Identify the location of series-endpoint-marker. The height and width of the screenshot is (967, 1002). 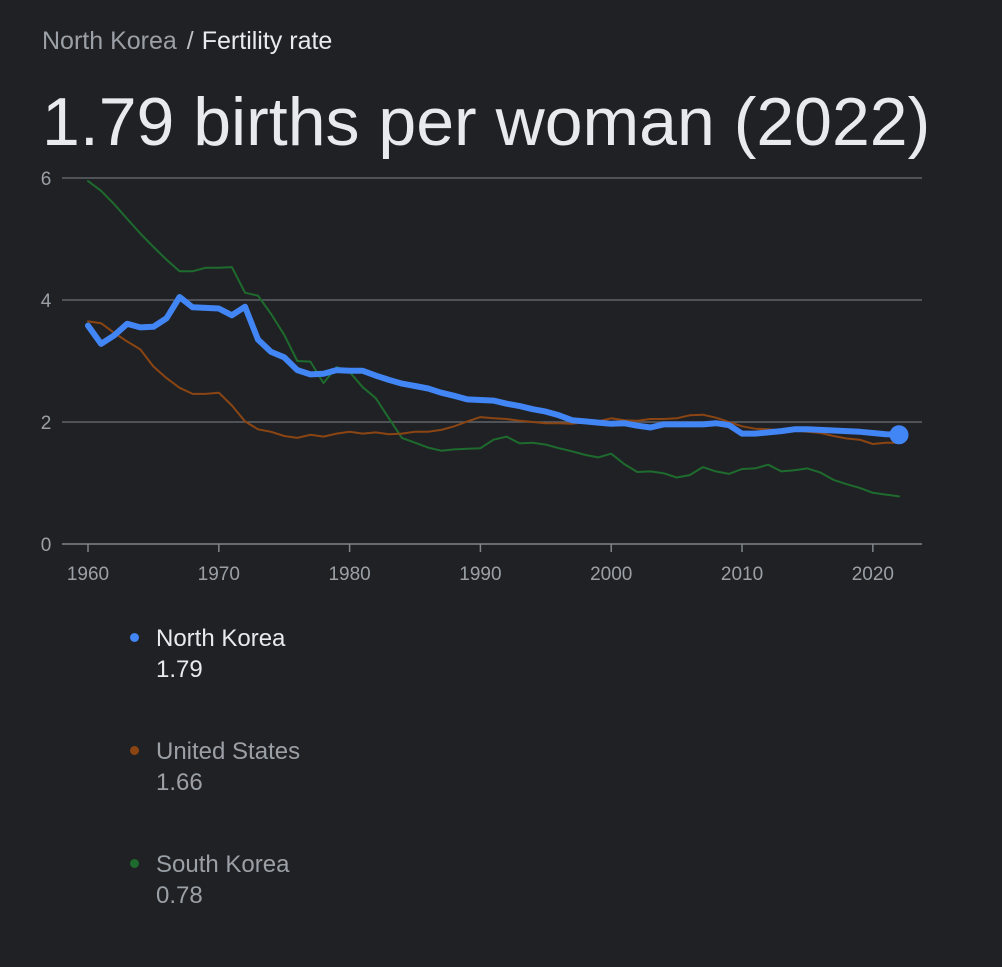
(899, 435).